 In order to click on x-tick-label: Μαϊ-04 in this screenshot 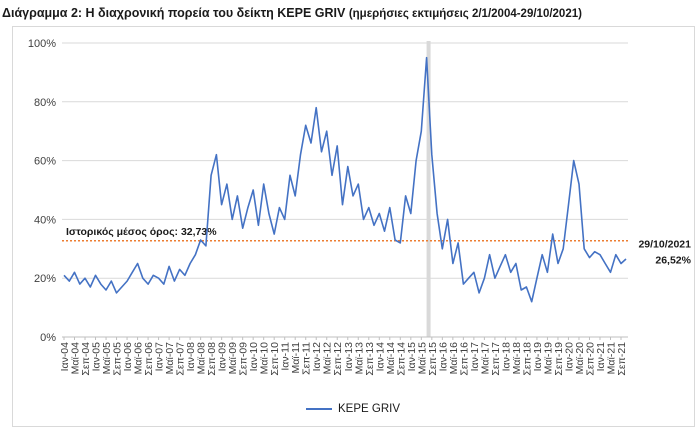, I will do `click(76, 358)`.